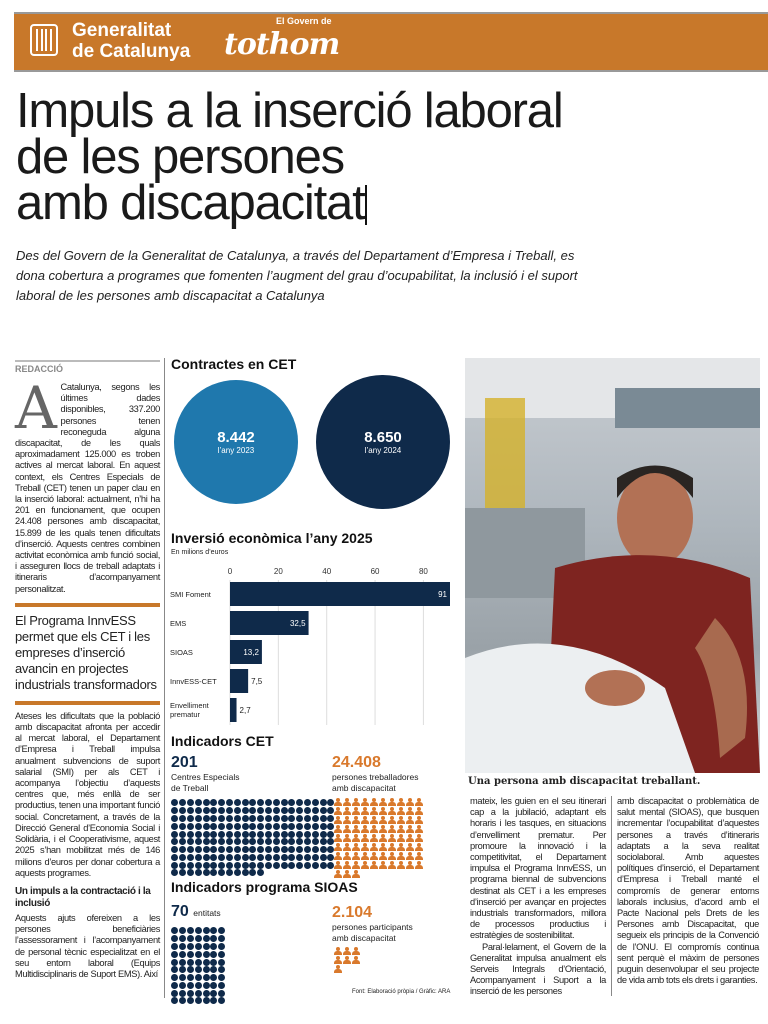 The width and height of the screenshot is (768, 1024). Describe the element at coordinates (190, 705) in the screenshot. I see `category-label: Envelliment` at that location.